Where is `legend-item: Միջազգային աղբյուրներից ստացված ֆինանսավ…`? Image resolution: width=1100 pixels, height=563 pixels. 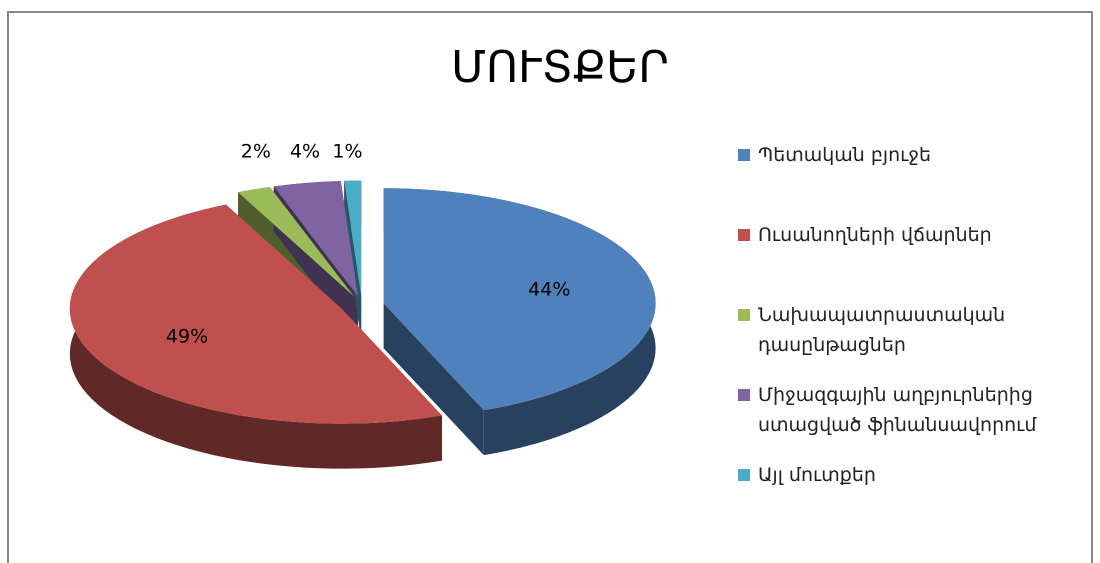
legend-item: Միջազգային աղբյուրներից ստացված ֆինանսավ… is located at coordinates (913, 420).